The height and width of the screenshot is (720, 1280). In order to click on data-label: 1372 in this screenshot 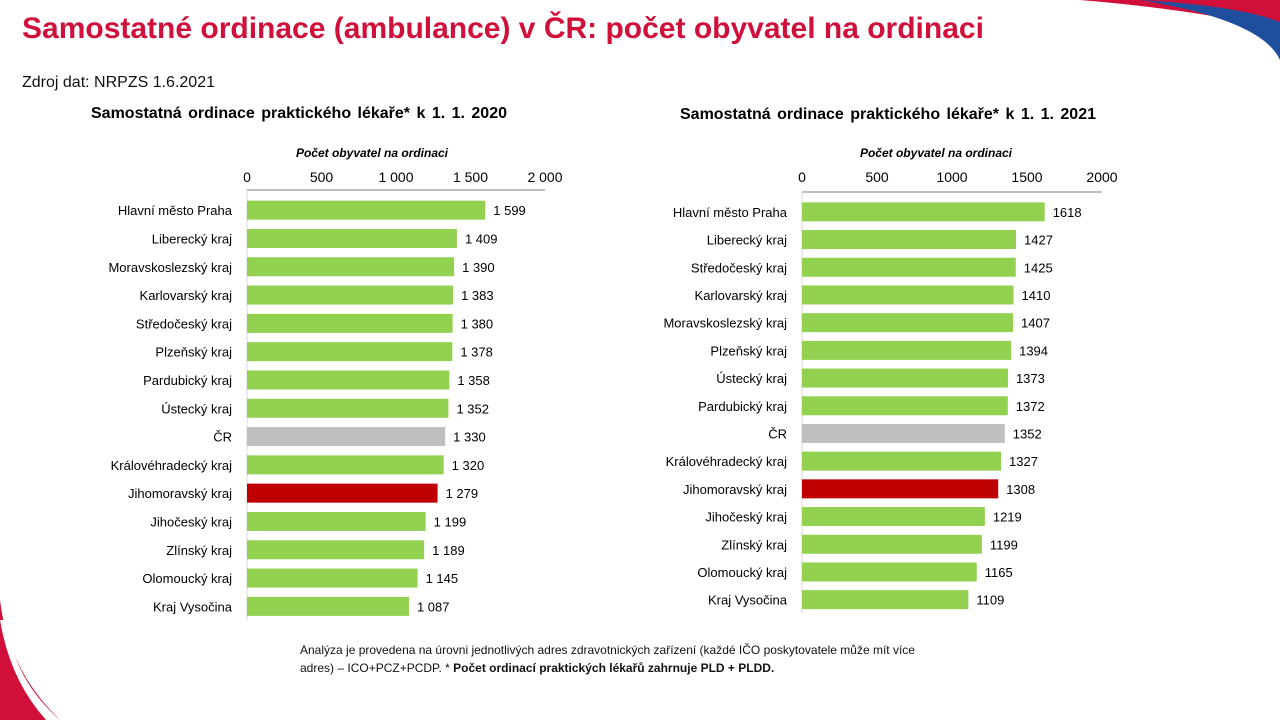, I will do `click(1030, 406)`.